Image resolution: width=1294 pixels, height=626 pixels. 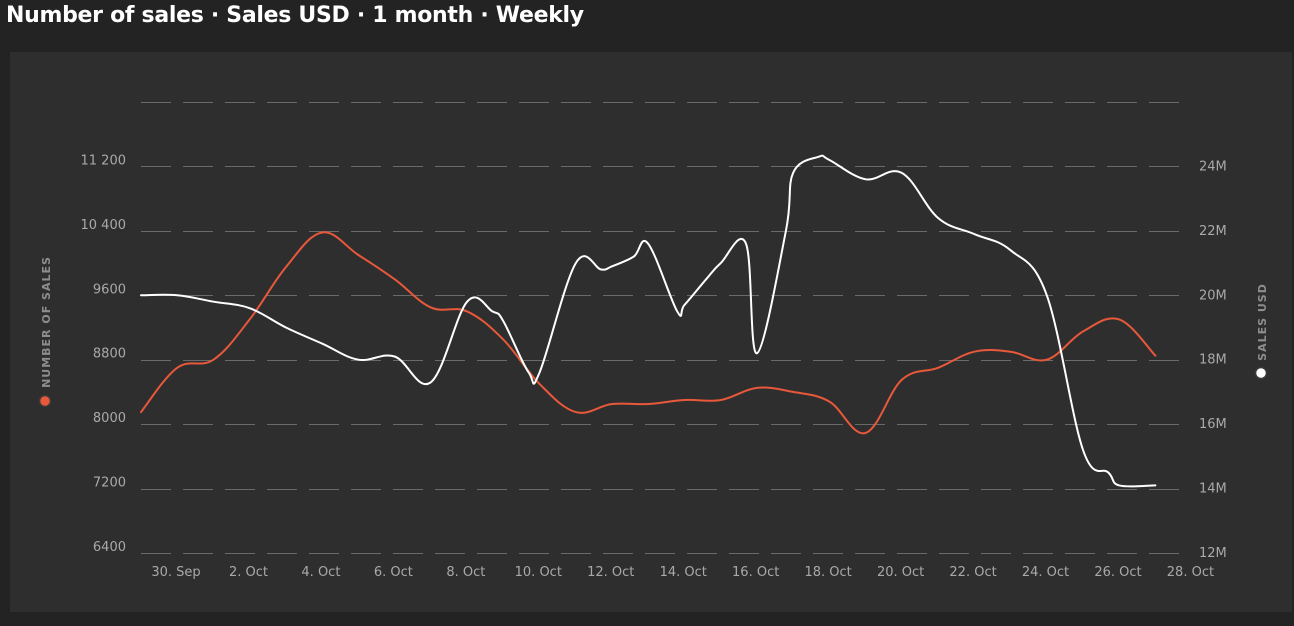 I want to click on right-tick-label: 20M, so click(x=1213, y=295).